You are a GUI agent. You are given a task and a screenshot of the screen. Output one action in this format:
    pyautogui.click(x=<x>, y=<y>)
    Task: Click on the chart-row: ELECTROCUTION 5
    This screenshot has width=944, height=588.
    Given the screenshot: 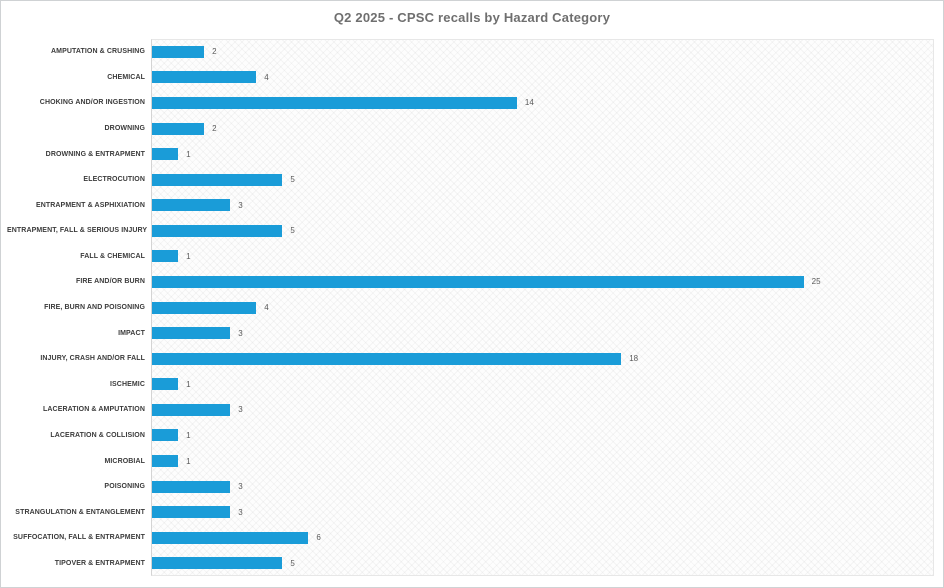 What is the action you would take?
    pyautogui.click(x=470, y=180)
    